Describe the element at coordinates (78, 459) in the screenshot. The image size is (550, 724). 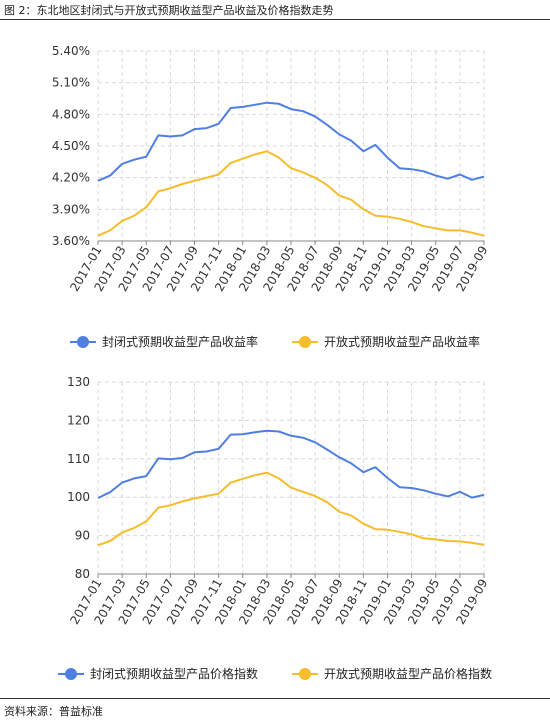
I see `y-tick-label: 110` at that location.